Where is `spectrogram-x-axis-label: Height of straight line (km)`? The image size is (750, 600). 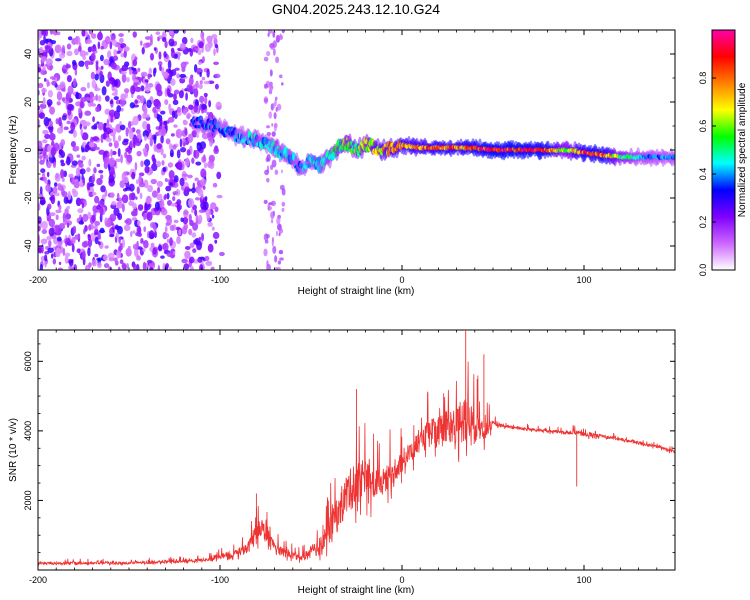 spectrogram-x-axis-label: Height of straight line (km) is located at coordinates (356, 291).